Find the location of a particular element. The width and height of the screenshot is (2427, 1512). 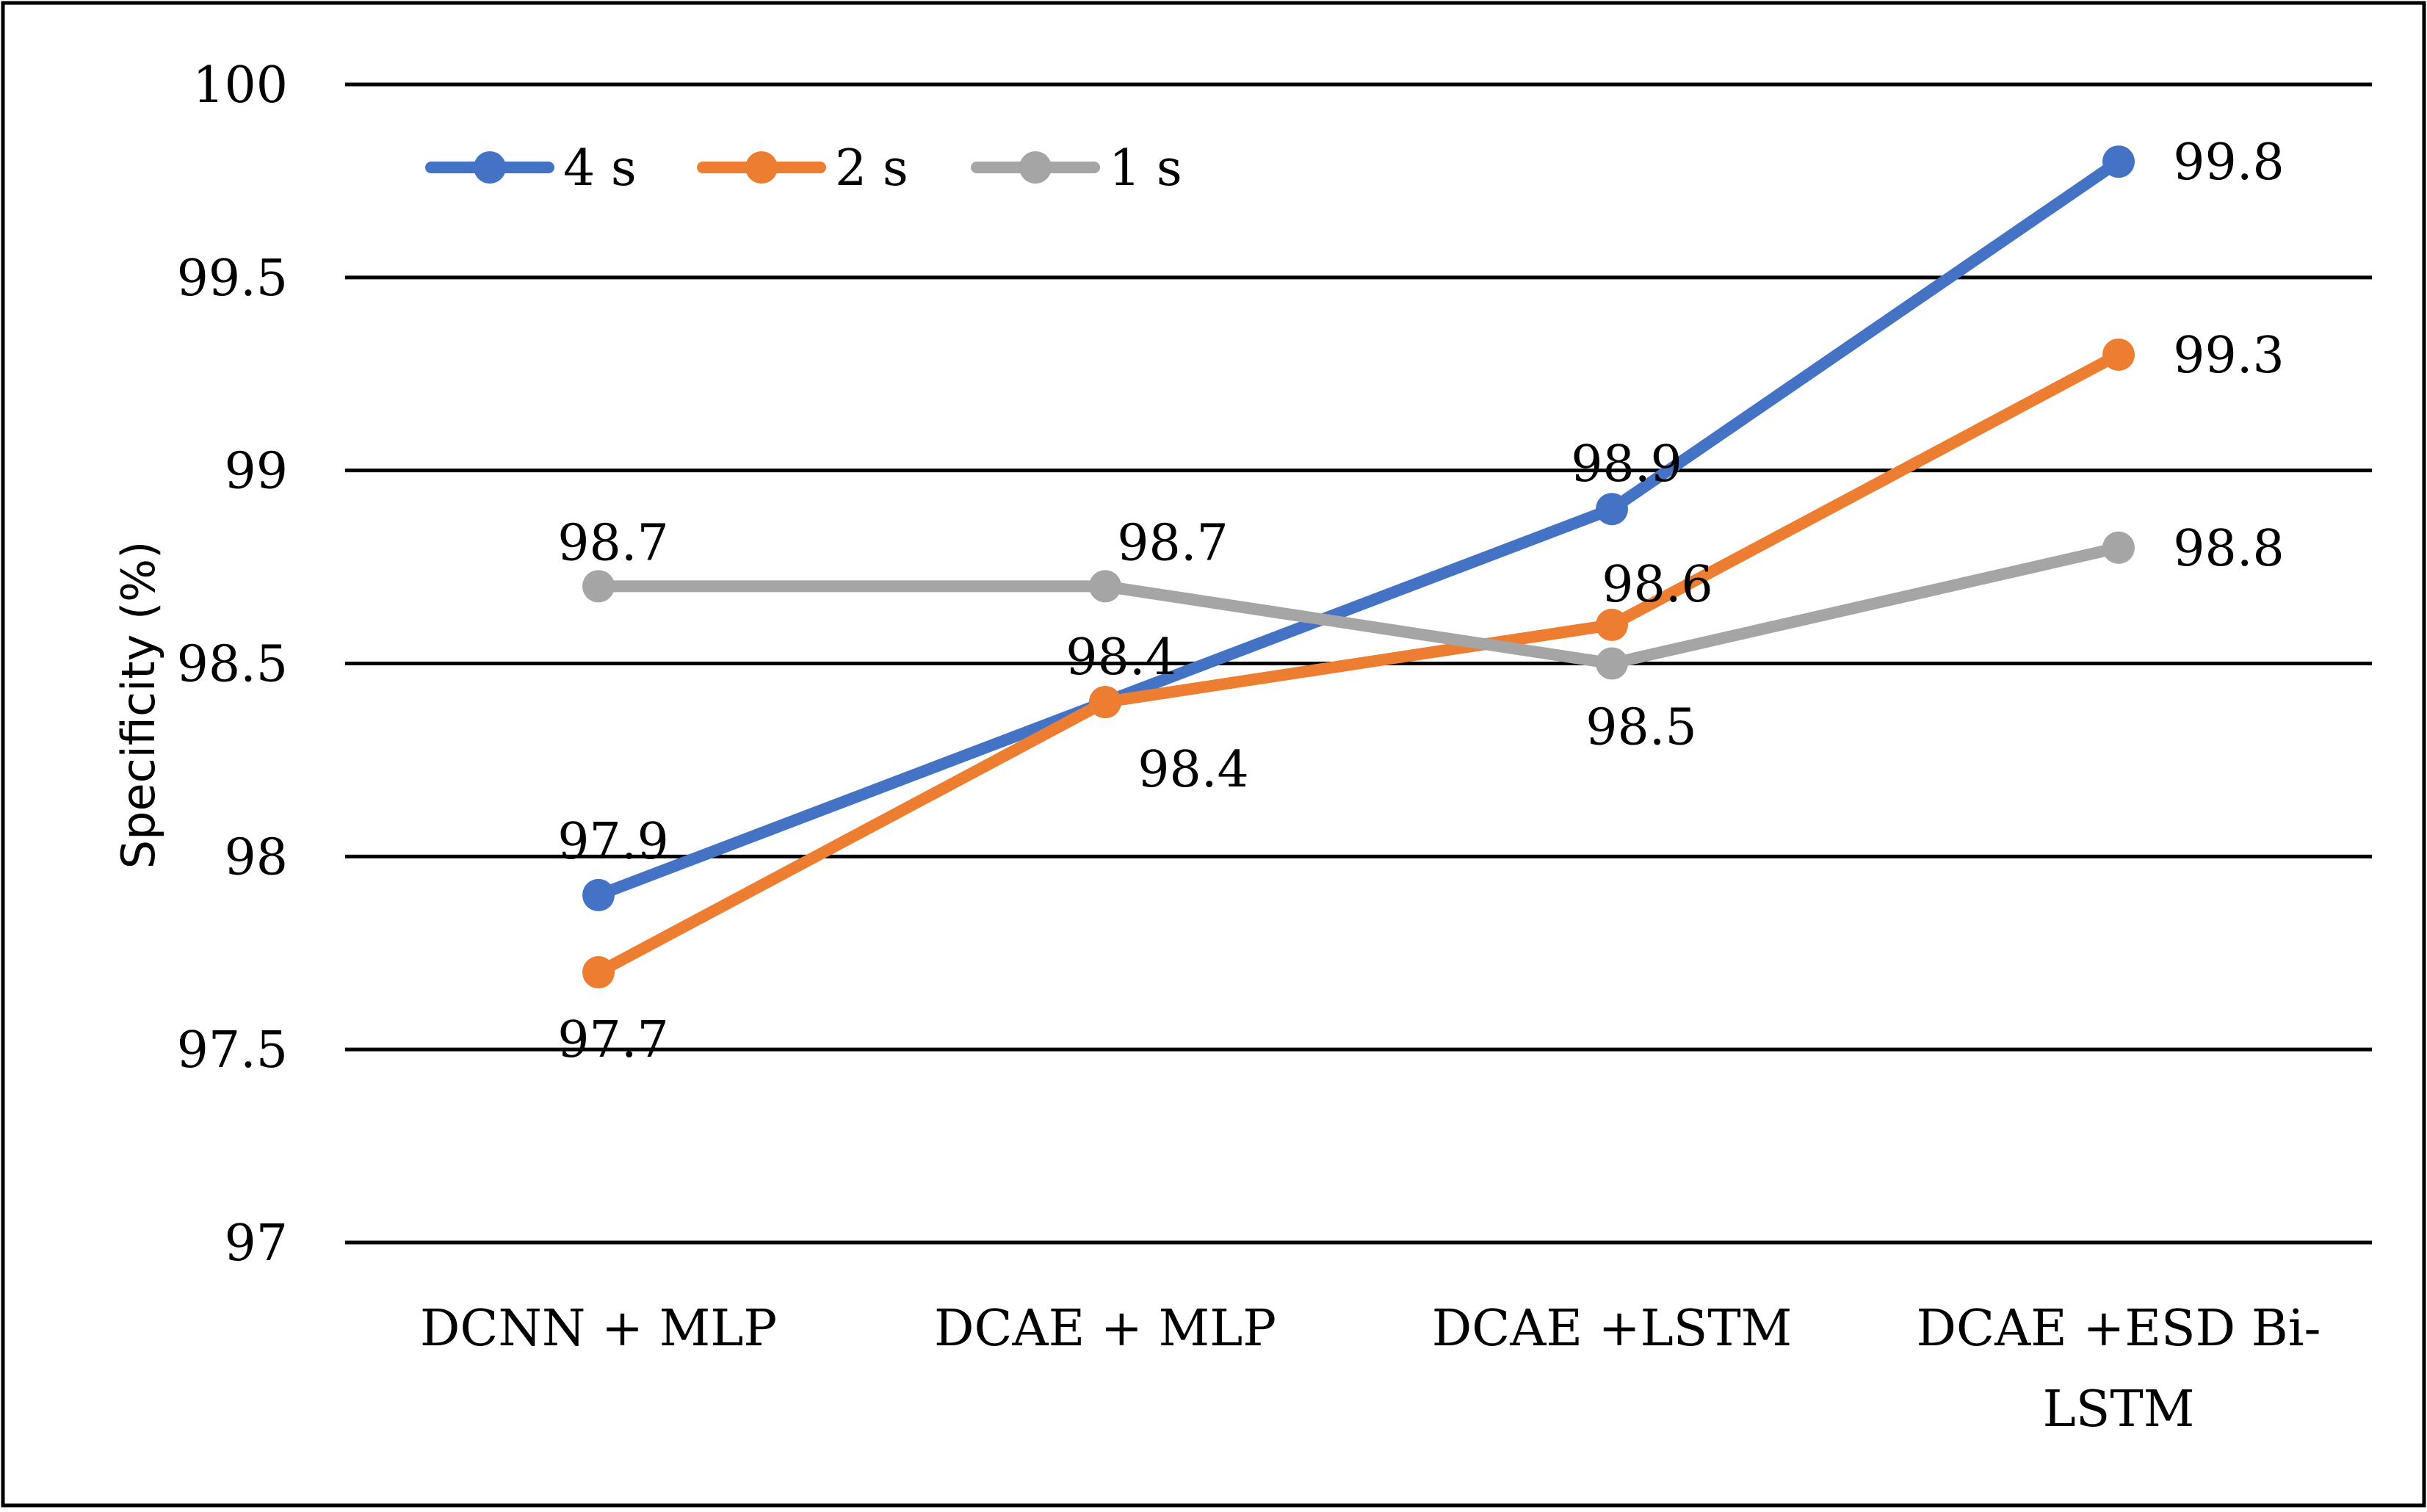

data-label: 99.8 is located at coordinates (2228, 163).